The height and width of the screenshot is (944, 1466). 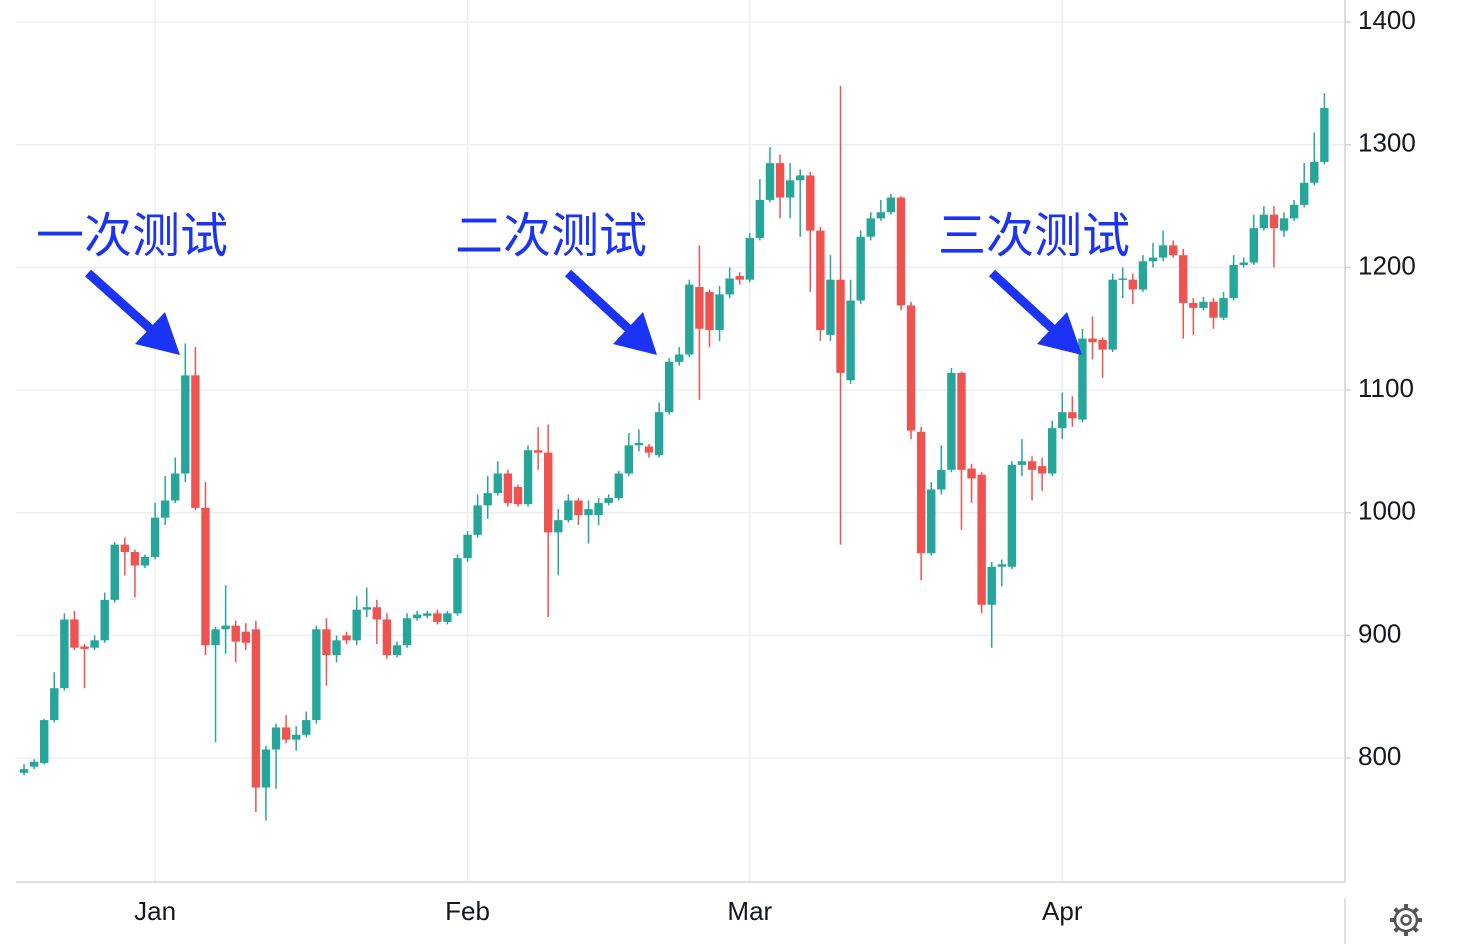 What do you see at coordinates (1387, 511) in the screenshot?
I see `y-tick-label: 1000` at bounding box center [1387, 511].